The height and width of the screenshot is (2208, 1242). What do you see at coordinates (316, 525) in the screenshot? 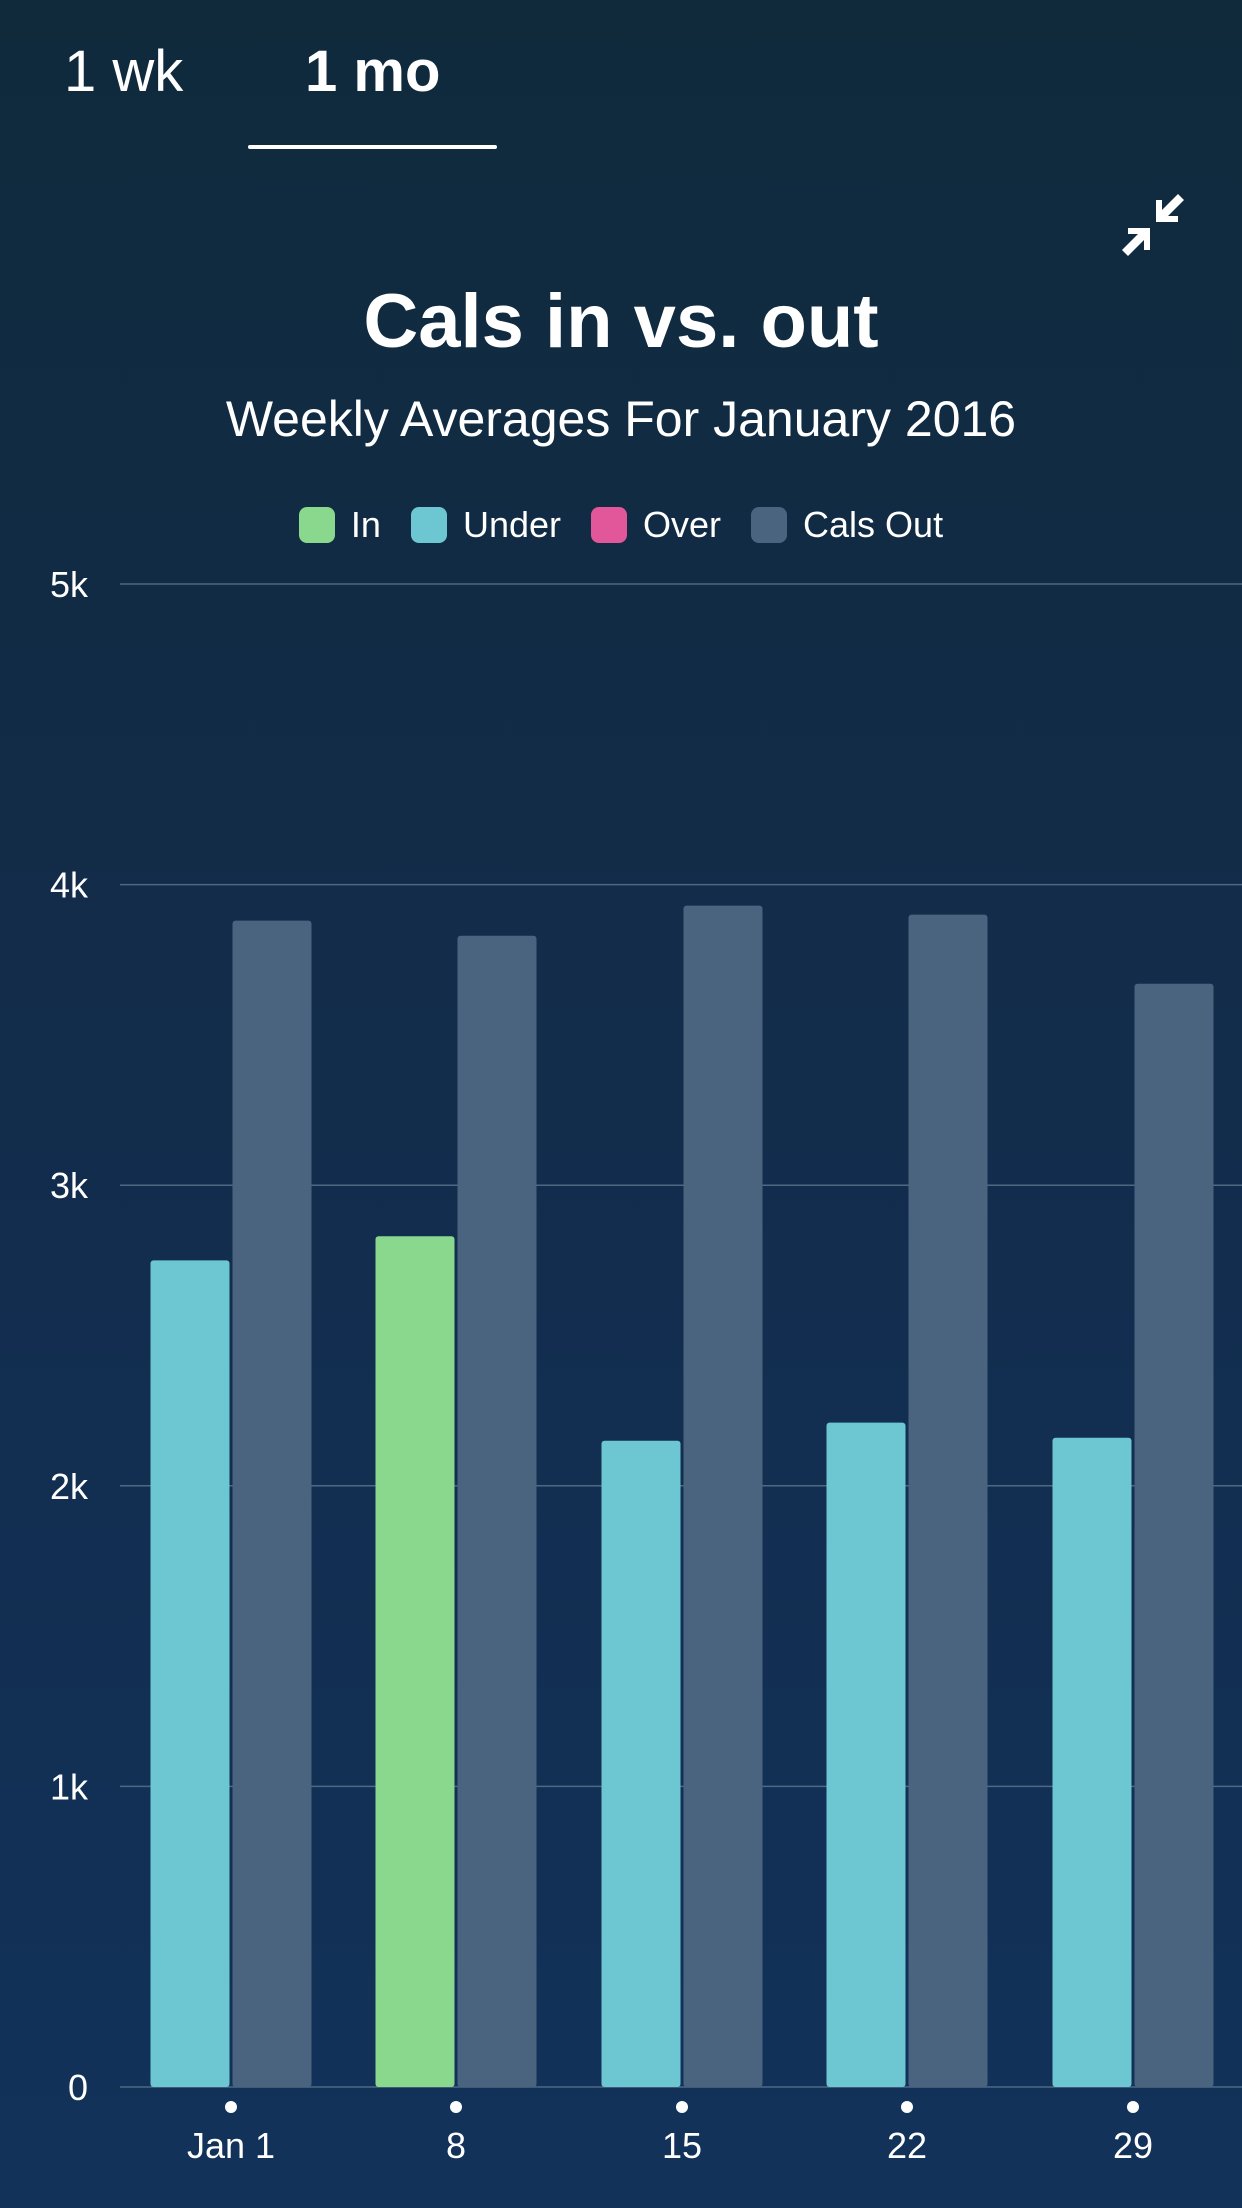
I see `legend-swatch-in` at bounding box center [316, 525].